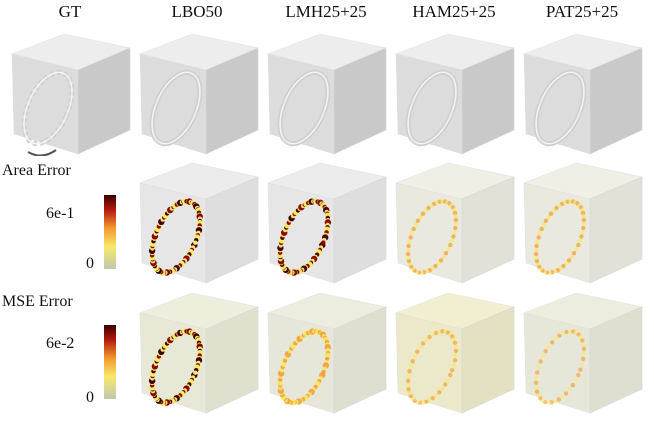 The image size is (654, 435). I want to click on geometry-render-lbo50, so click(198, 91).